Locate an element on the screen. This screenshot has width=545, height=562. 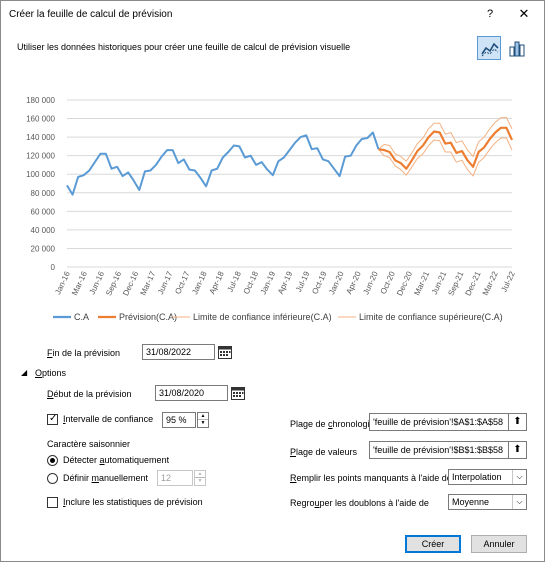
y-tick-label: 80 000 is located at coordinates (43, 193).